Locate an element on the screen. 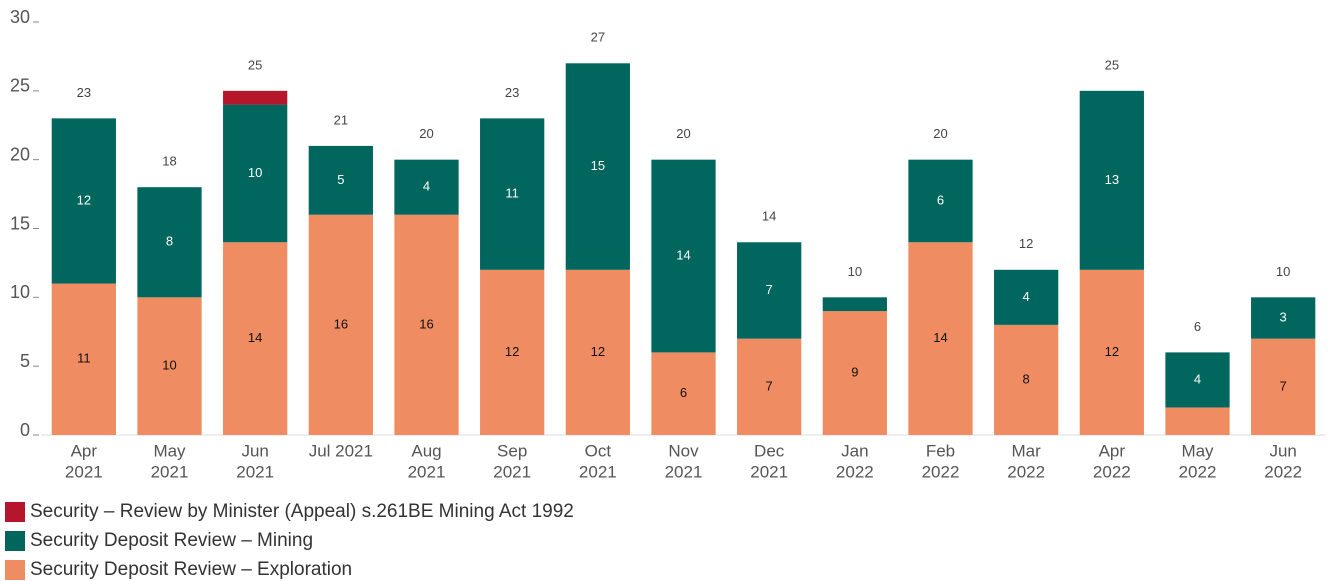 The image size is (1329, 581). value-label: 9 is located at coordinates (854, 371).